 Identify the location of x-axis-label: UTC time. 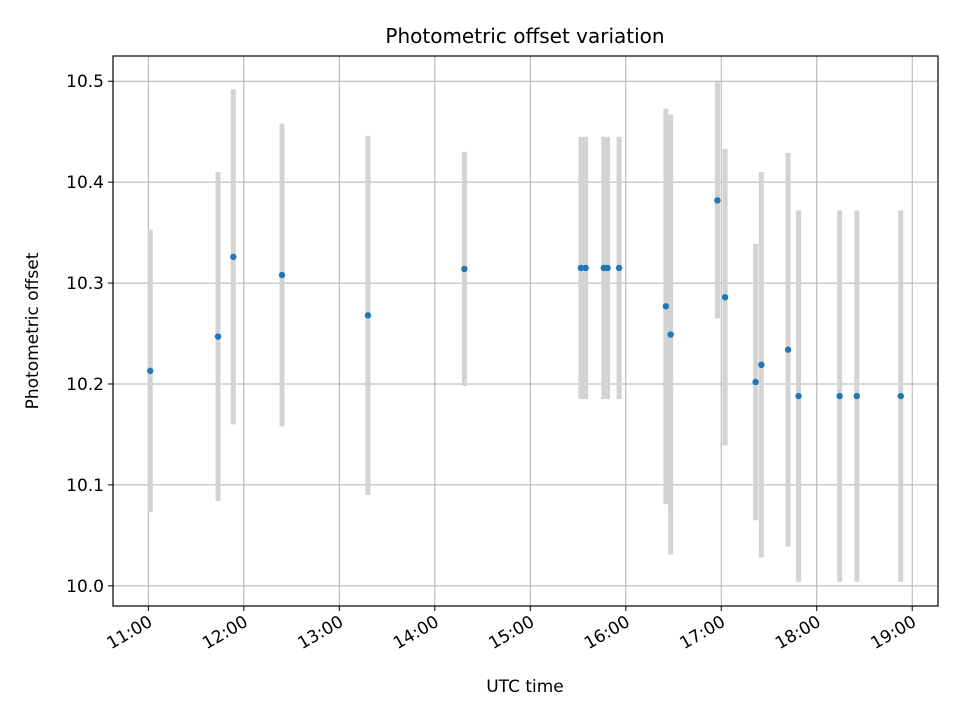
(525, 687).